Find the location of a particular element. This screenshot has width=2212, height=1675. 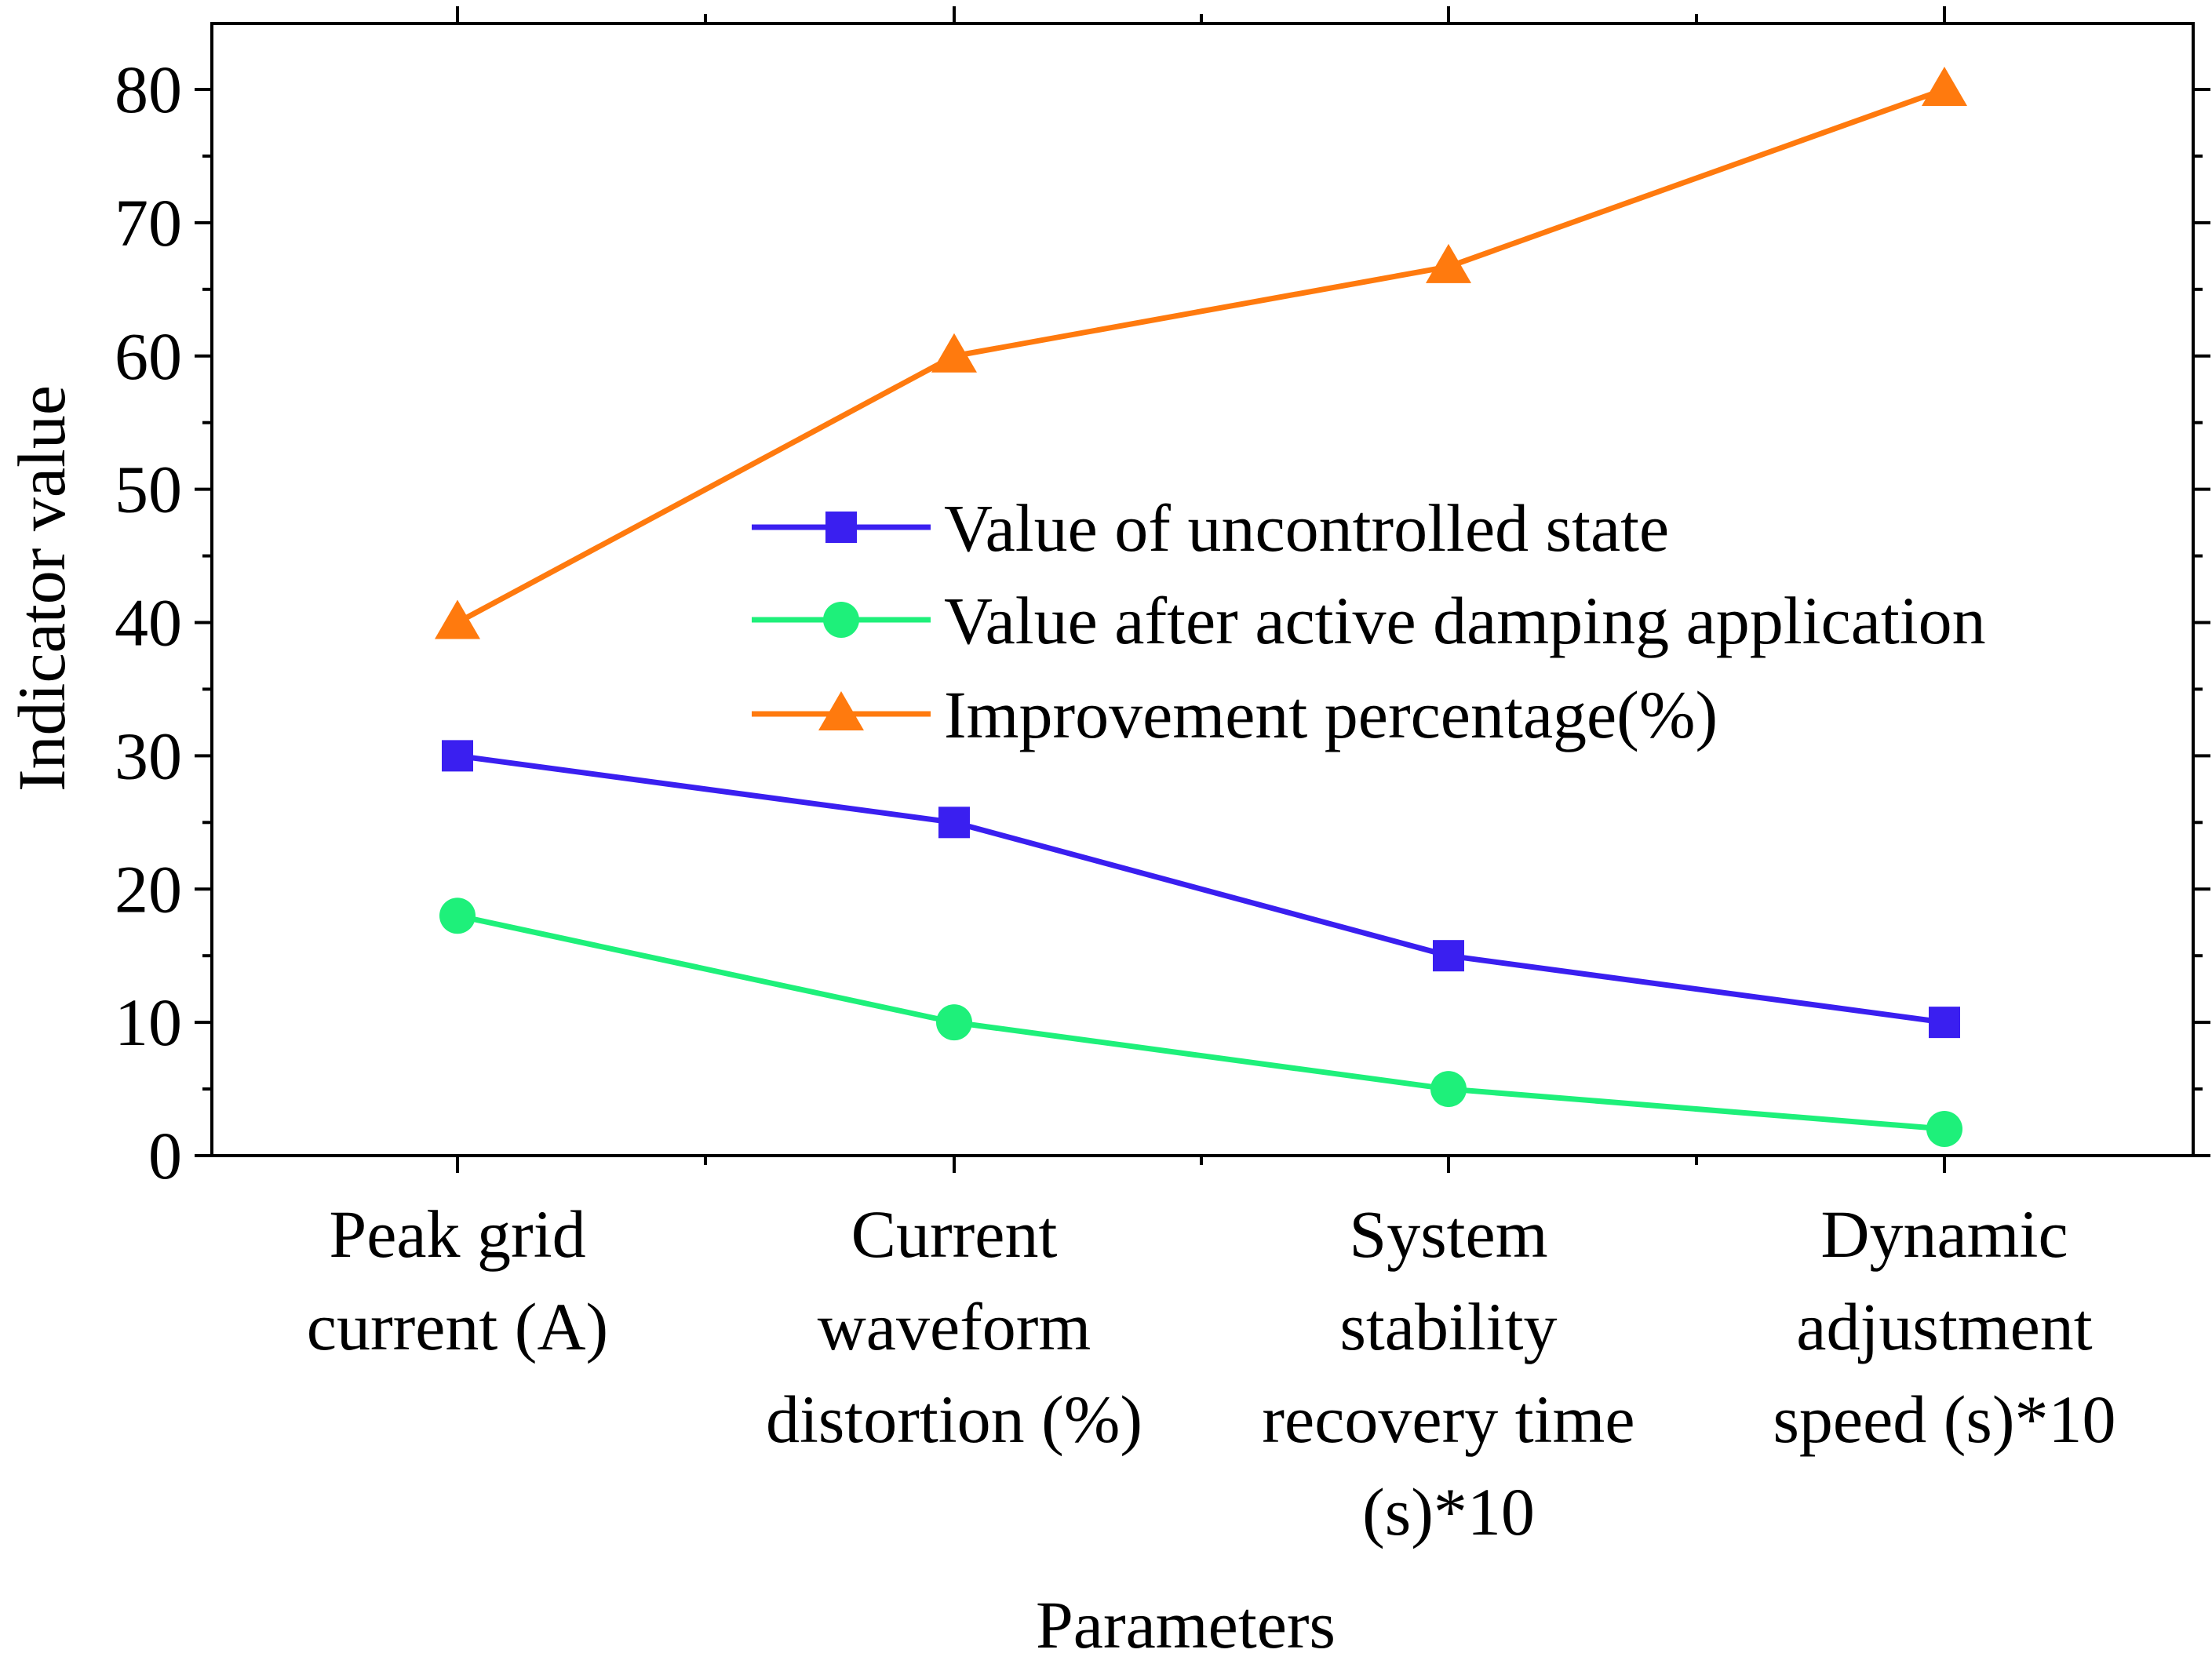

y-tick-label: 50 is located at coordinates (148, 489).